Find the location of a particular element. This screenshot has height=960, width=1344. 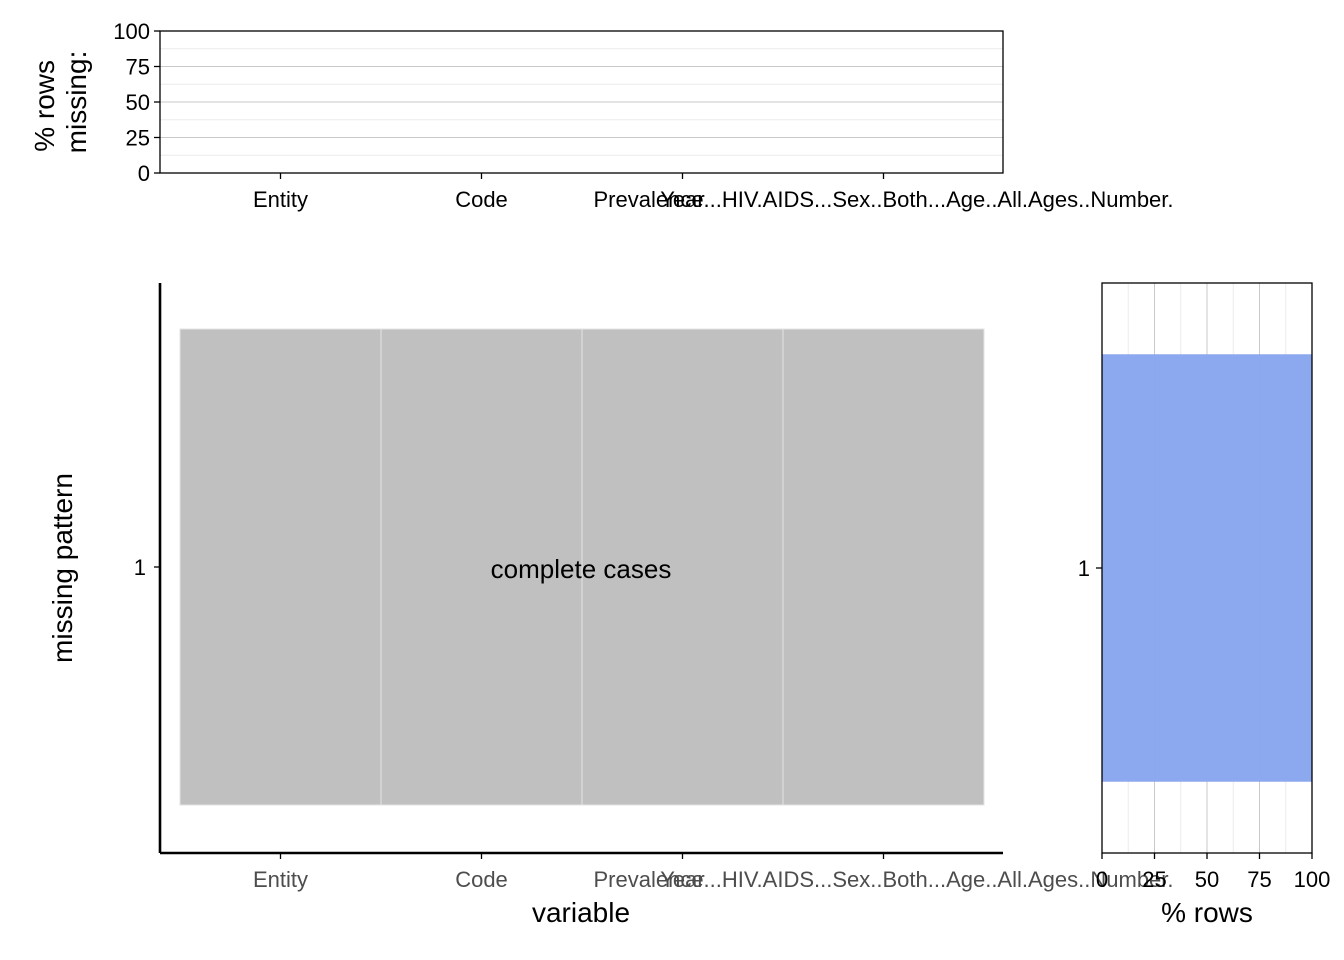

top-y-tick-label: 100 is located at coordinates (131, 31).